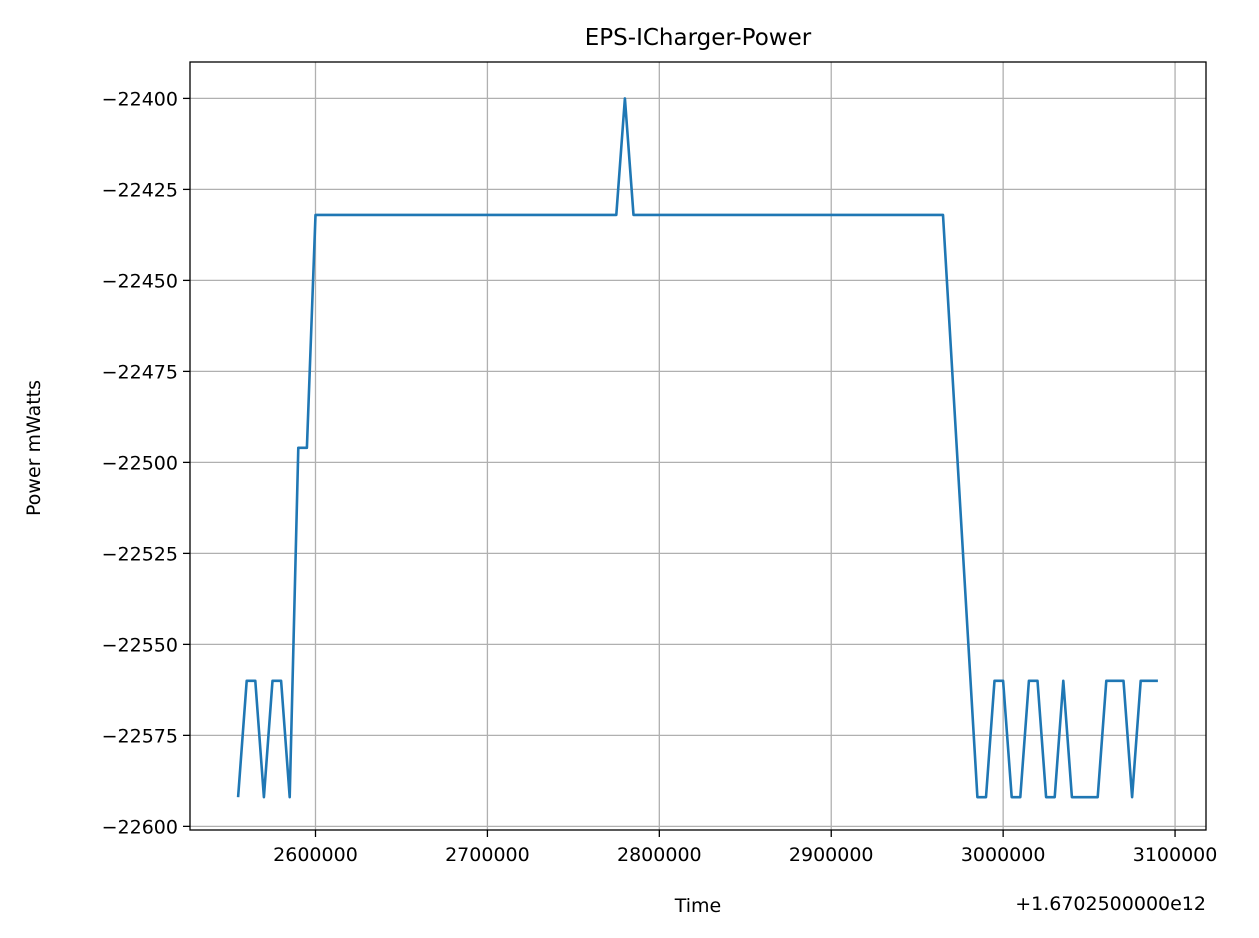 This screenshot has width=1259, height=938. Describe the element at coordinates (140, 463) in the screenshot. I see `y-tick-label: −22500` at that location.